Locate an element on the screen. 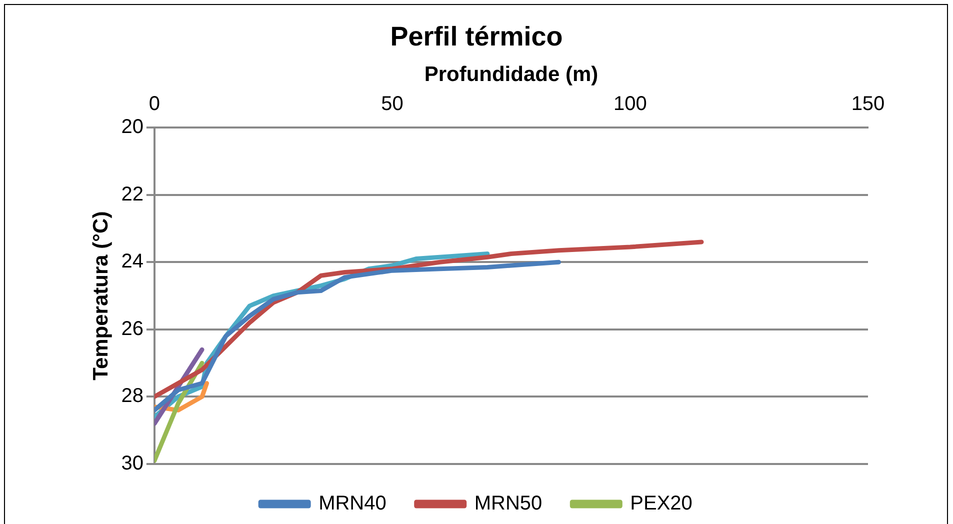 The height and width of the screenshot is (524, 953). y-tick-label: 26 is located at coordinates (132, 329).